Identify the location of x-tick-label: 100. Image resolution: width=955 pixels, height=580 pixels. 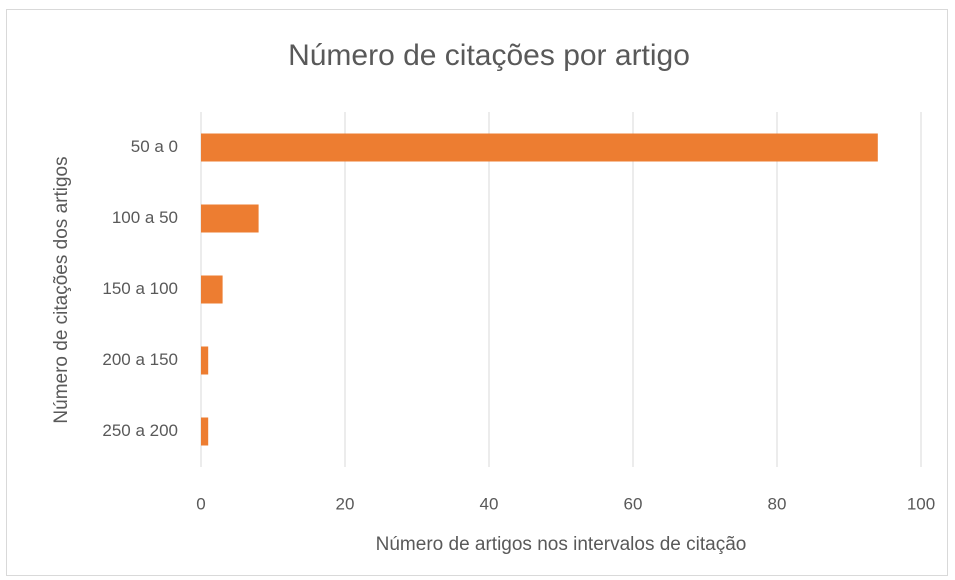
(921, 503).